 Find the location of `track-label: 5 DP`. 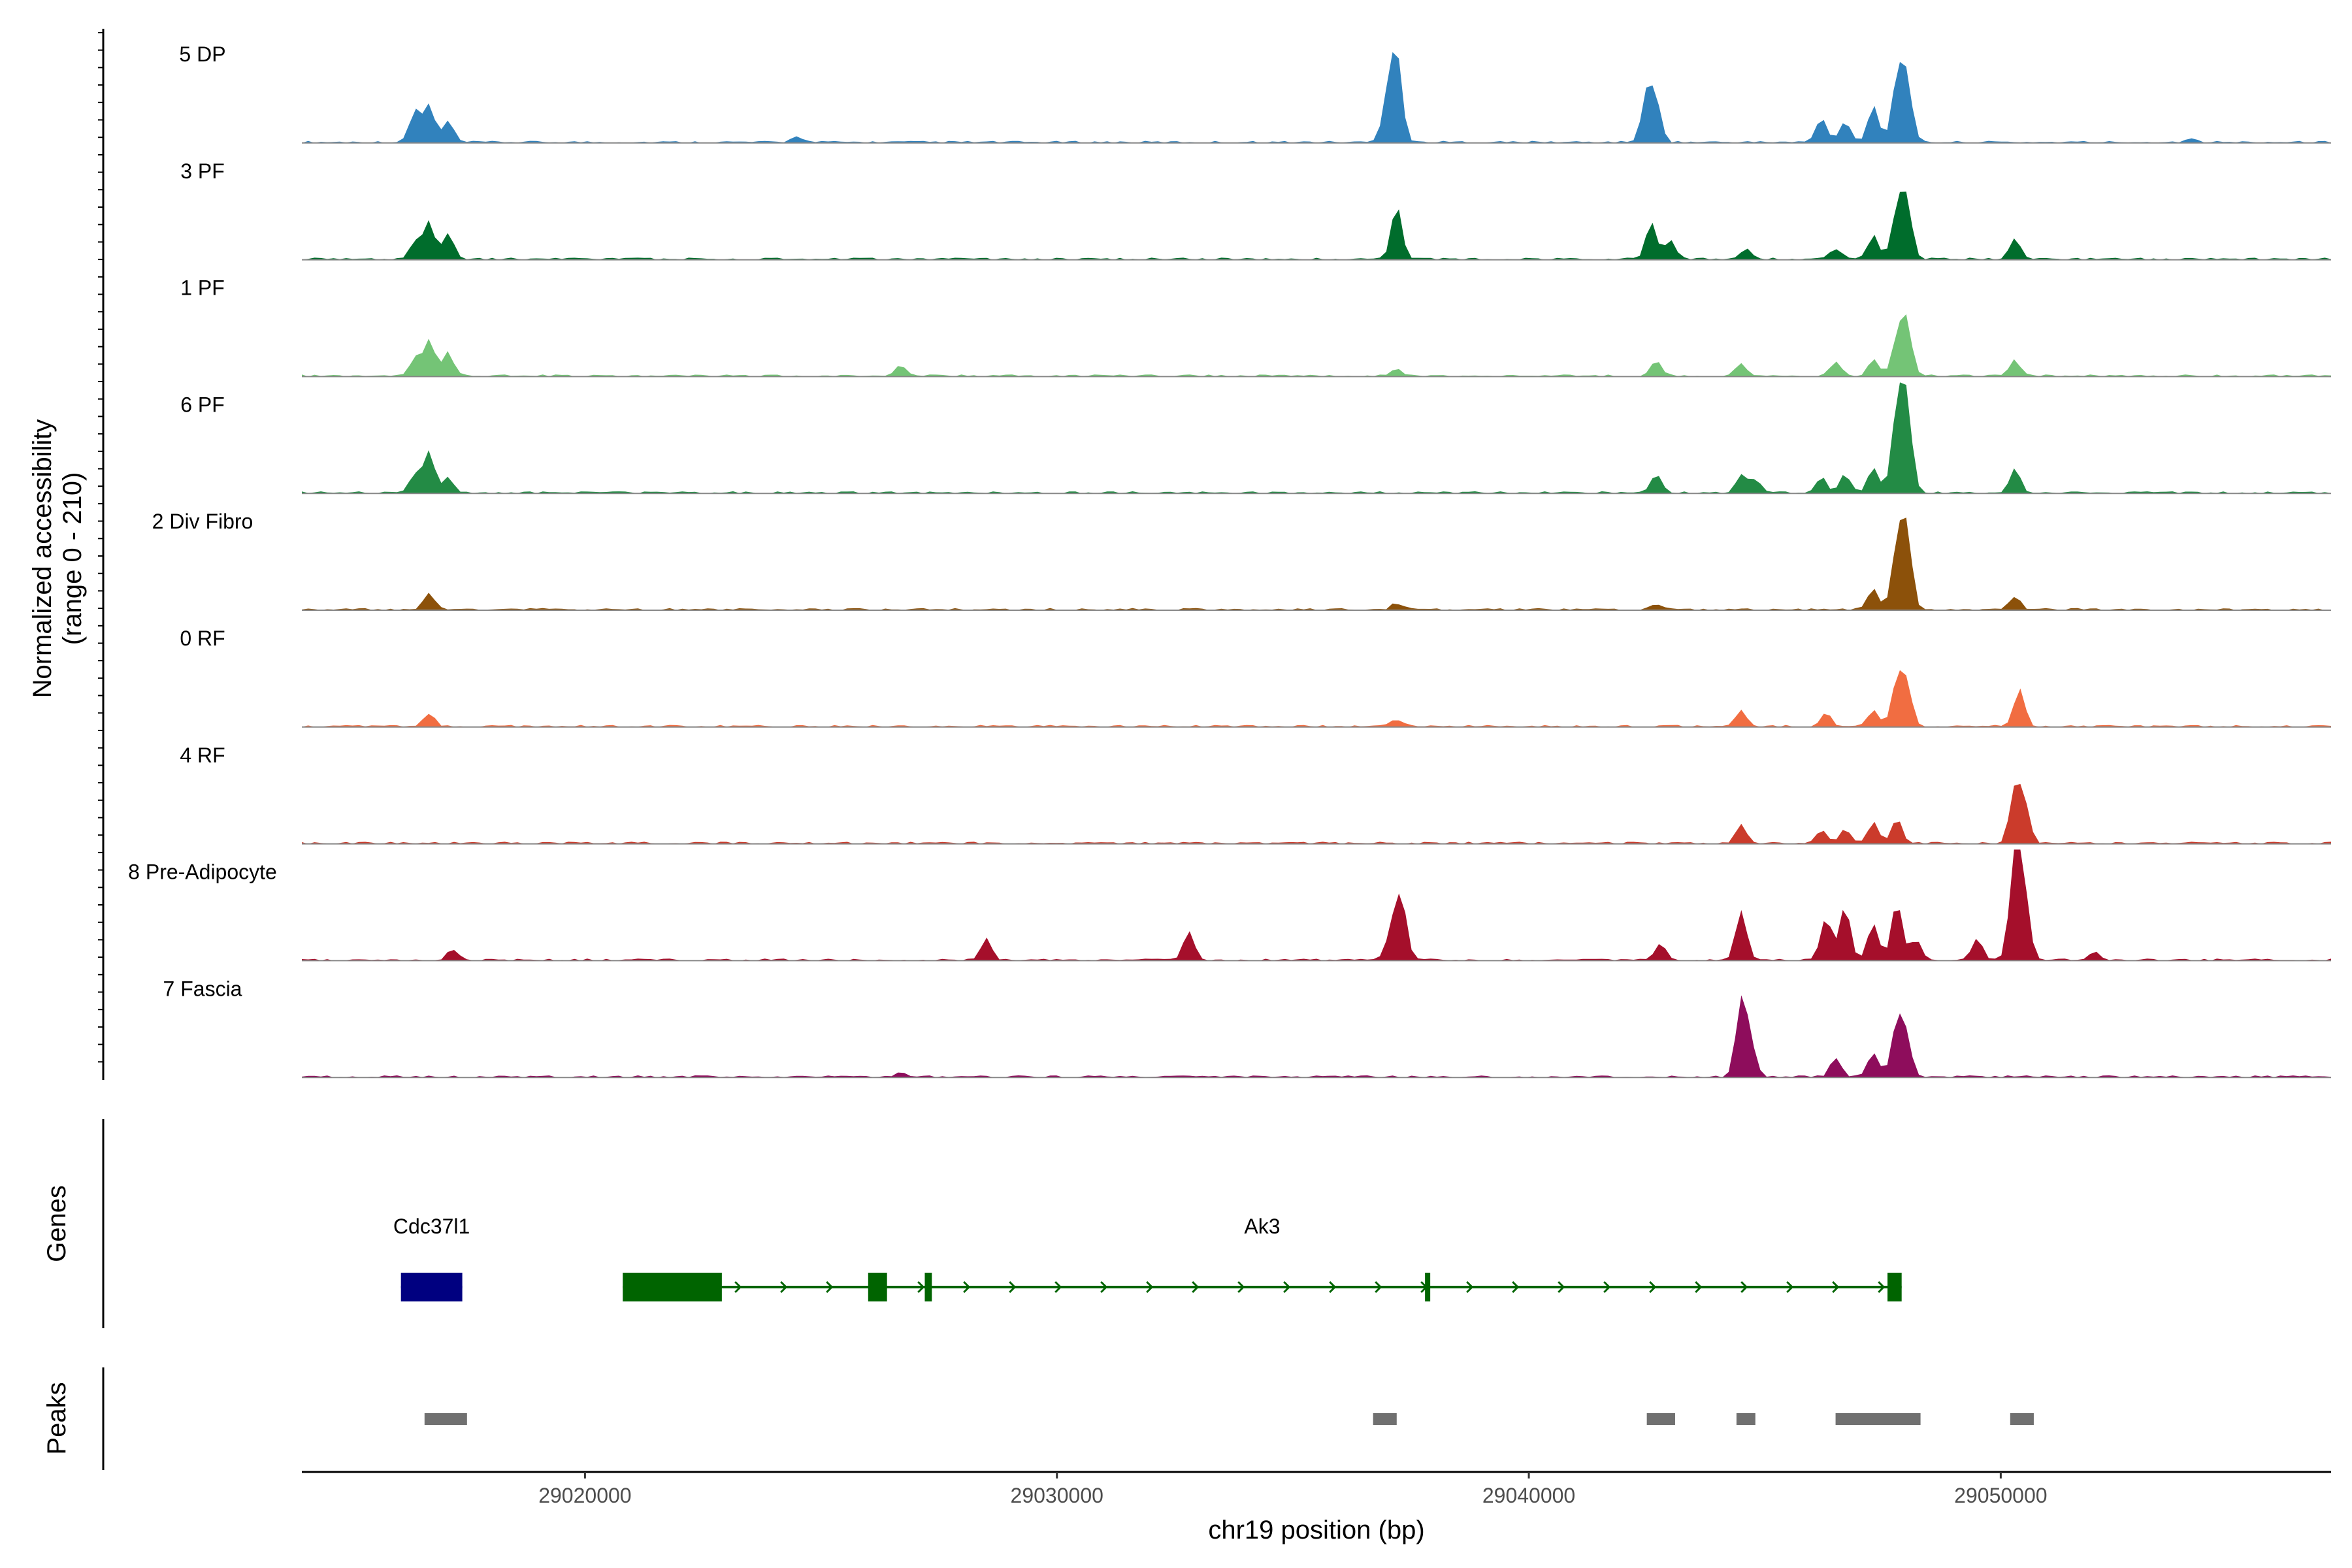

track-label: 5 DP is located at coordinates (202, 54).